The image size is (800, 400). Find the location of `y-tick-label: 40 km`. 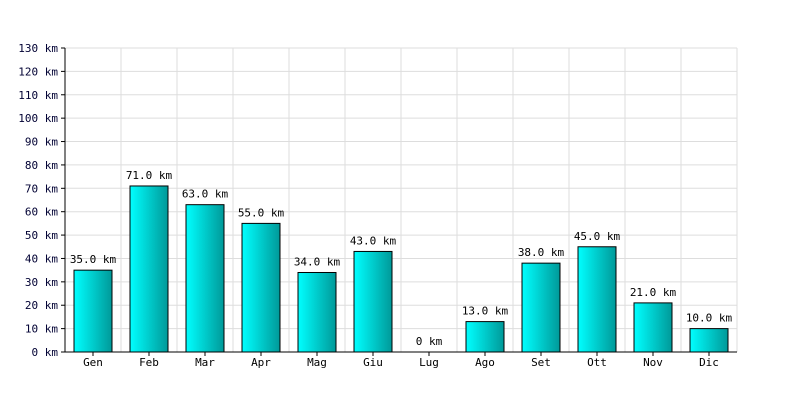

y-tick-label: 40 km is located at coordinates (41, 258).